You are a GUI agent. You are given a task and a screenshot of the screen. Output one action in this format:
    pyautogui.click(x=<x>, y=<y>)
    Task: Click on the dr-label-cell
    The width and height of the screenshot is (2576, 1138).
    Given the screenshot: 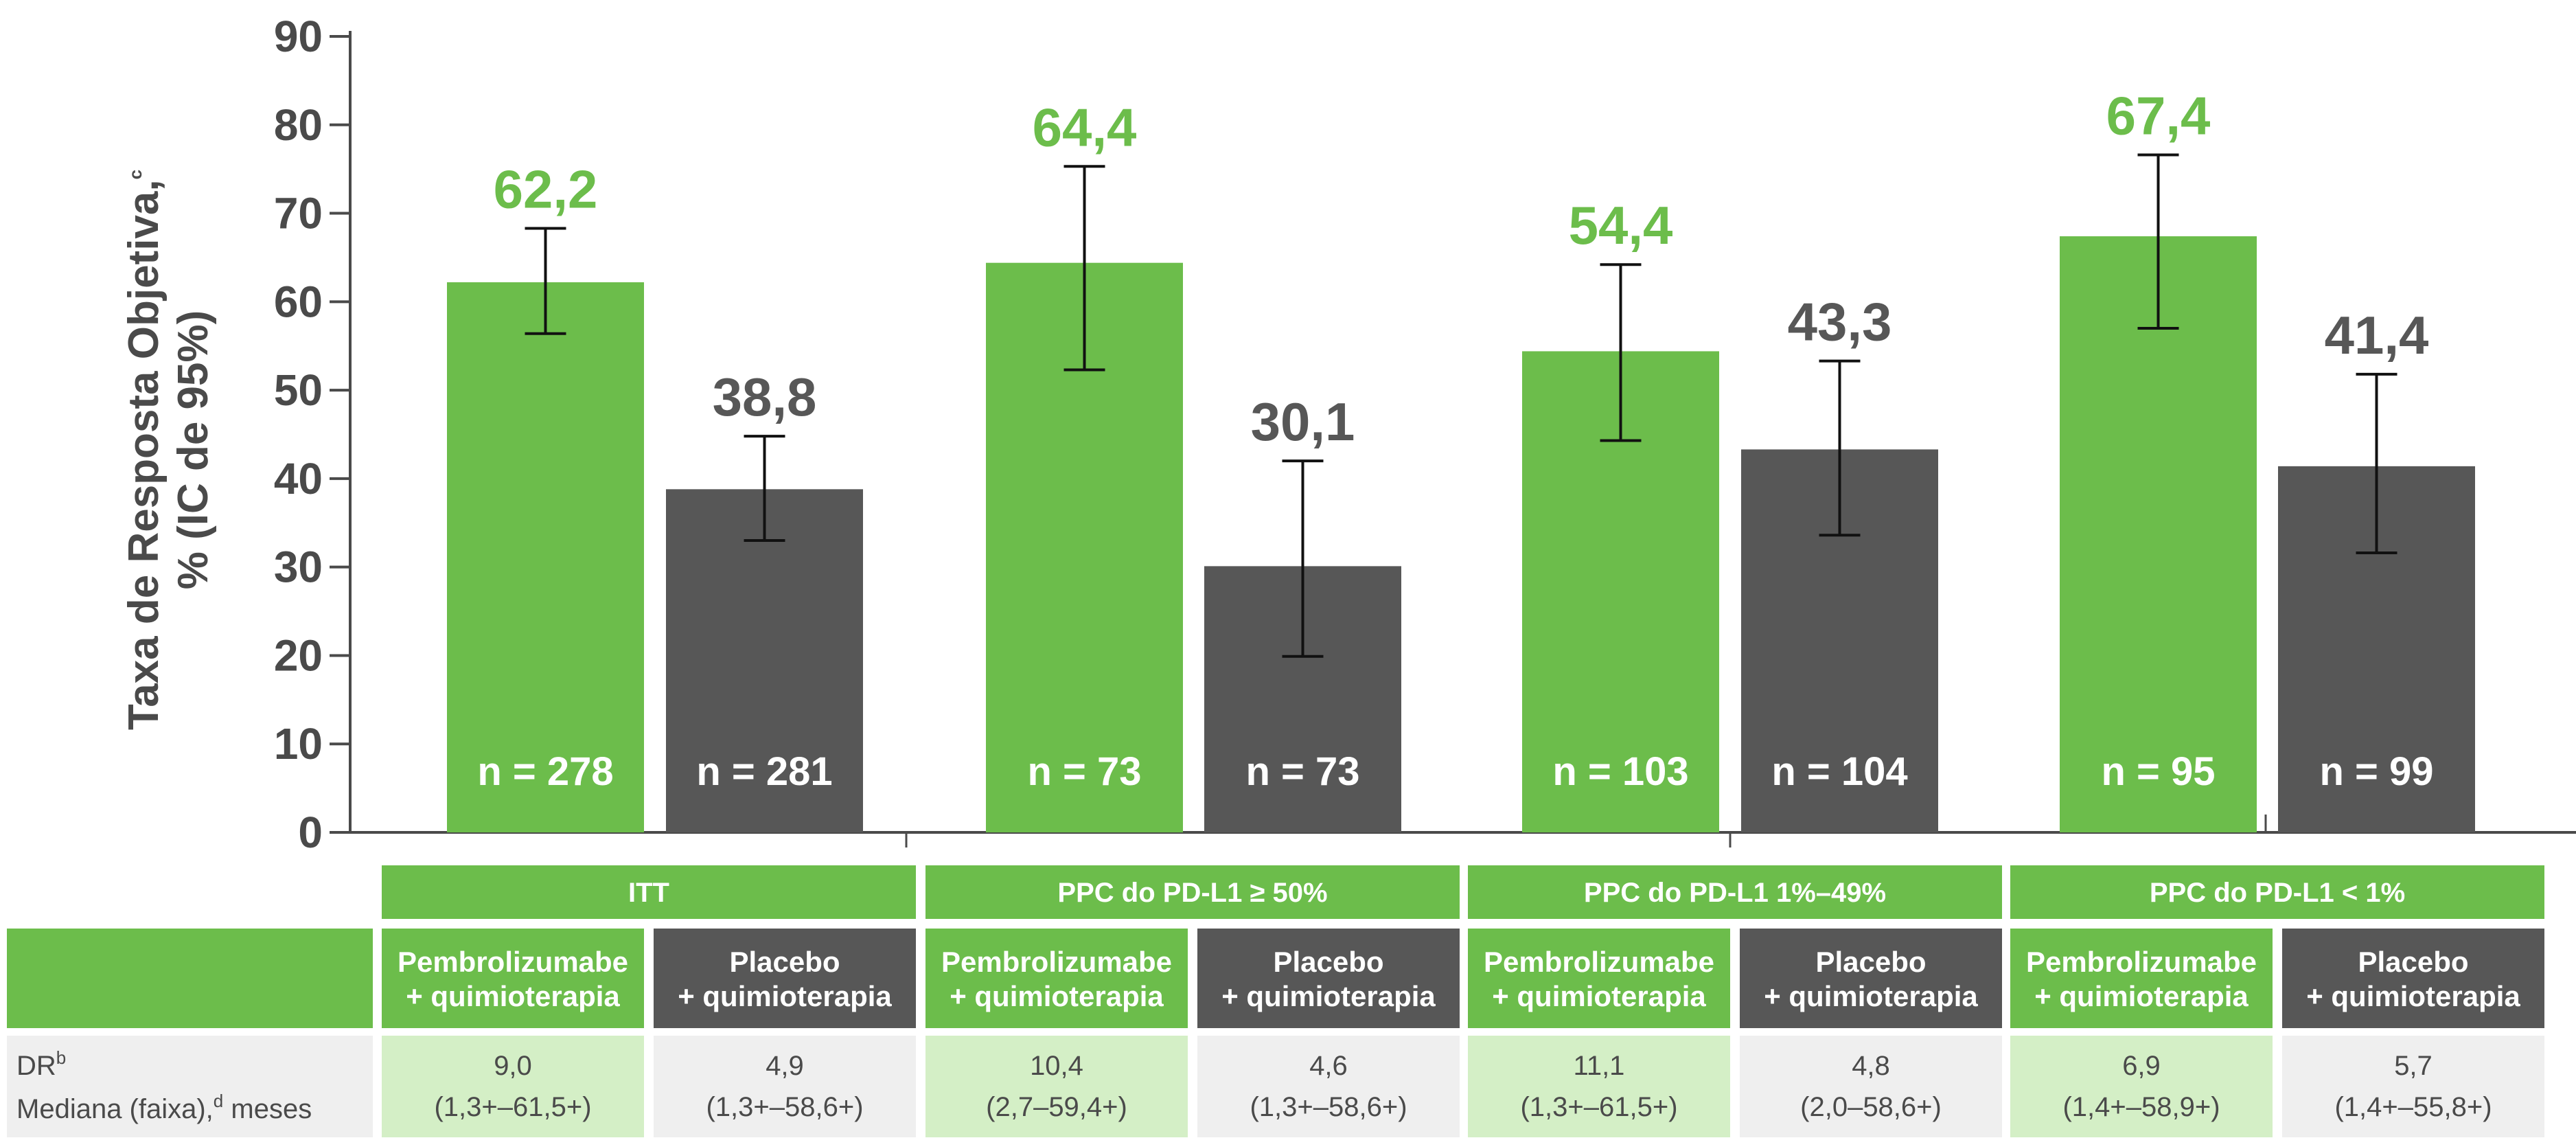 What is the action you would take?
    pyautogui.click(x=190, y=1086)
    